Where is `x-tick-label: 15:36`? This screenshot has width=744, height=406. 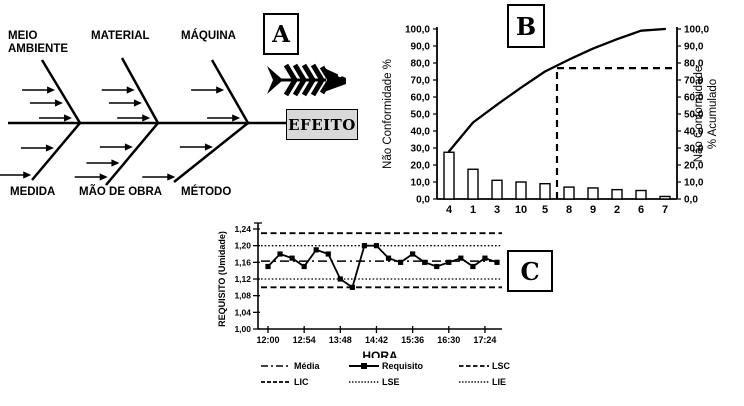
x-tick-label: 15:36 is located at coordinates (412, 340).